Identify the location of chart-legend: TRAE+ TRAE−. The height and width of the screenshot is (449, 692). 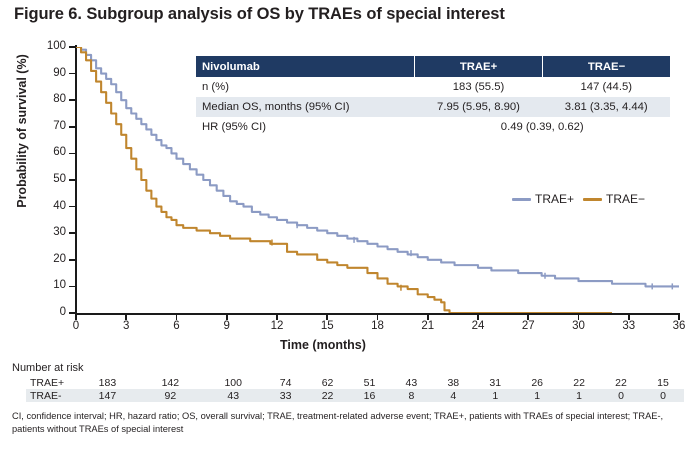
(578, 199).